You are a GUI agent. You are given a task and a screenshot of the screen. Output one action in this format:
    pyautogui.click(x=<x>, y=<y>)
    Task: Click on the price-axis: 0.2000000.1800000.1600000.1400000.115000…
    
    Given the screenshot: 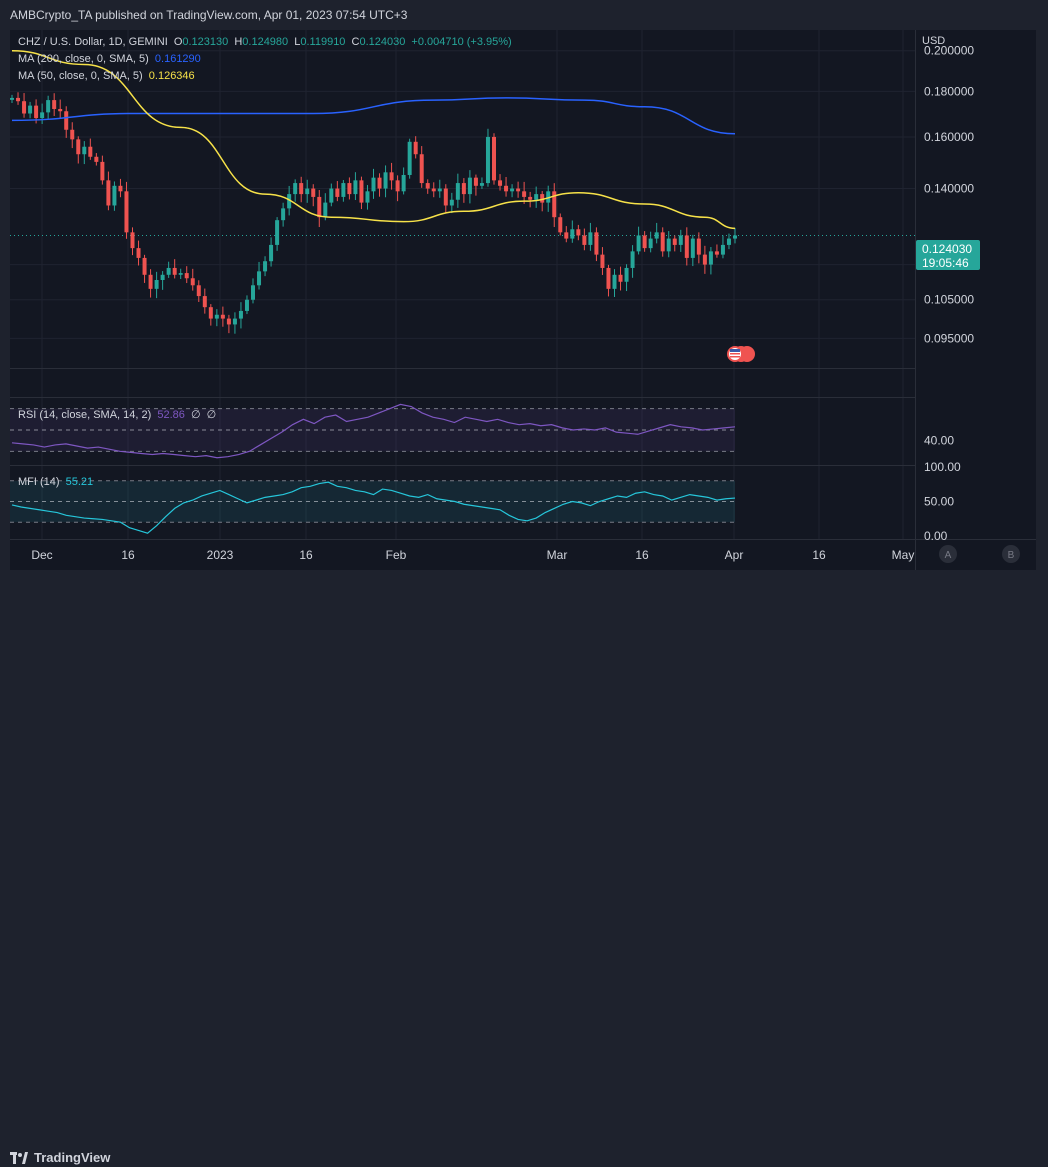 What is the action you would take?
    pyautogui.click(x=949, y=293)
    